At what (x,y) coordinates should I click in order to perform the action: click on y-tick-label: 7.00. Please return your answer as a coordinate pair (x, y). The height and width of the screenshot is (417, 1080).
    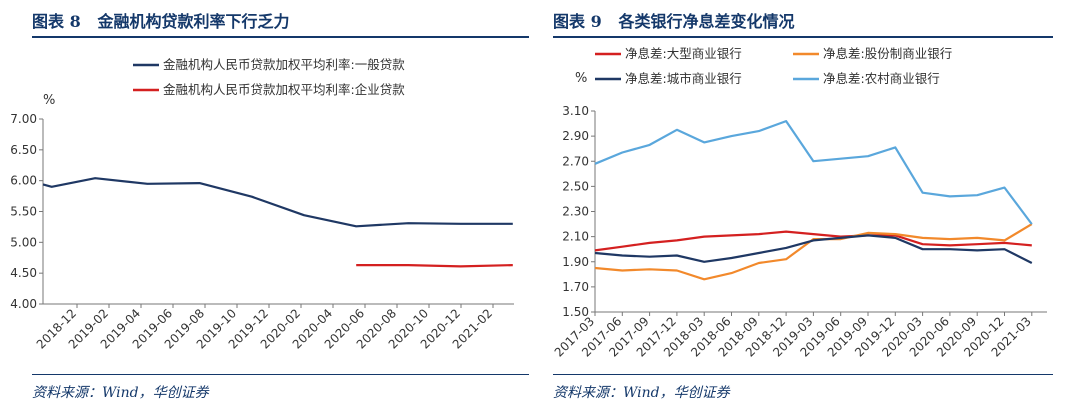
    Looking at the image, I should click on (23, 119).